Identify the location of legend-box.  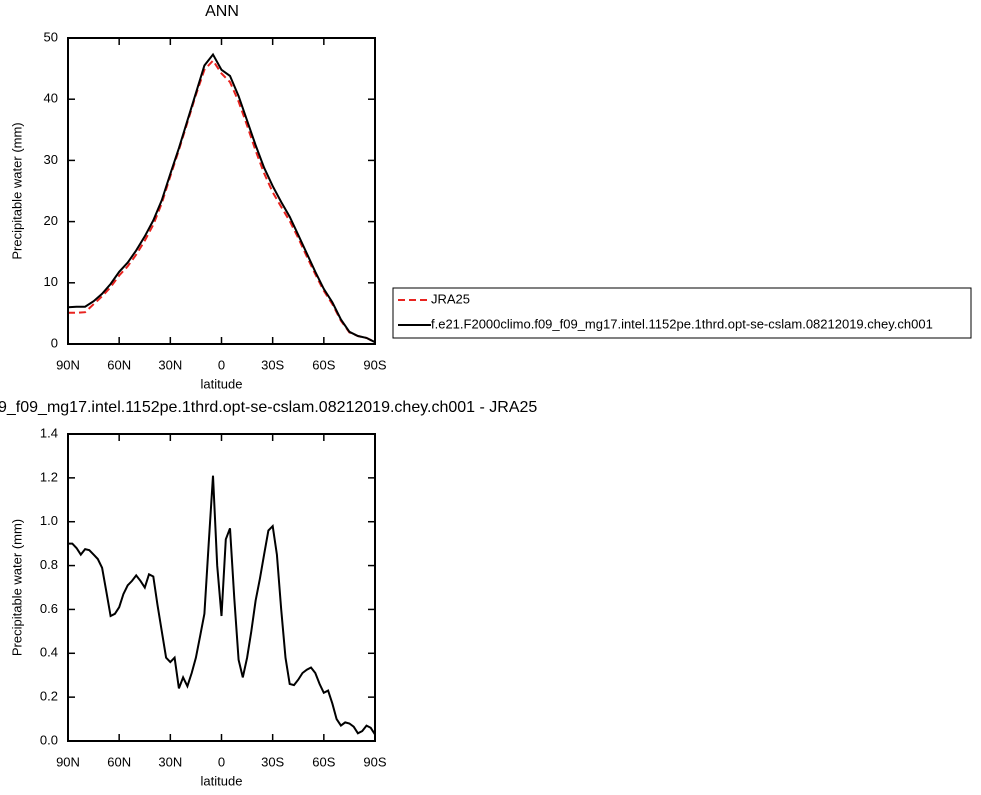
(682, 313).